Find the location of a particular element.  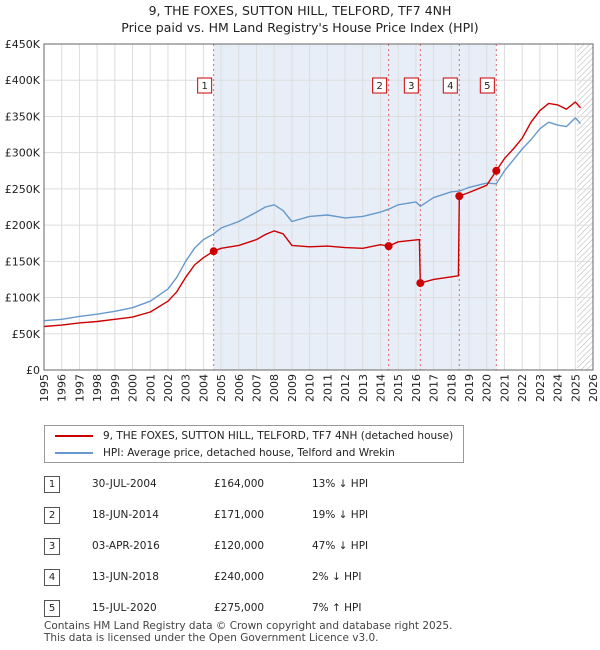

sale-price: £164,000 is located at coordinates (239, 484).